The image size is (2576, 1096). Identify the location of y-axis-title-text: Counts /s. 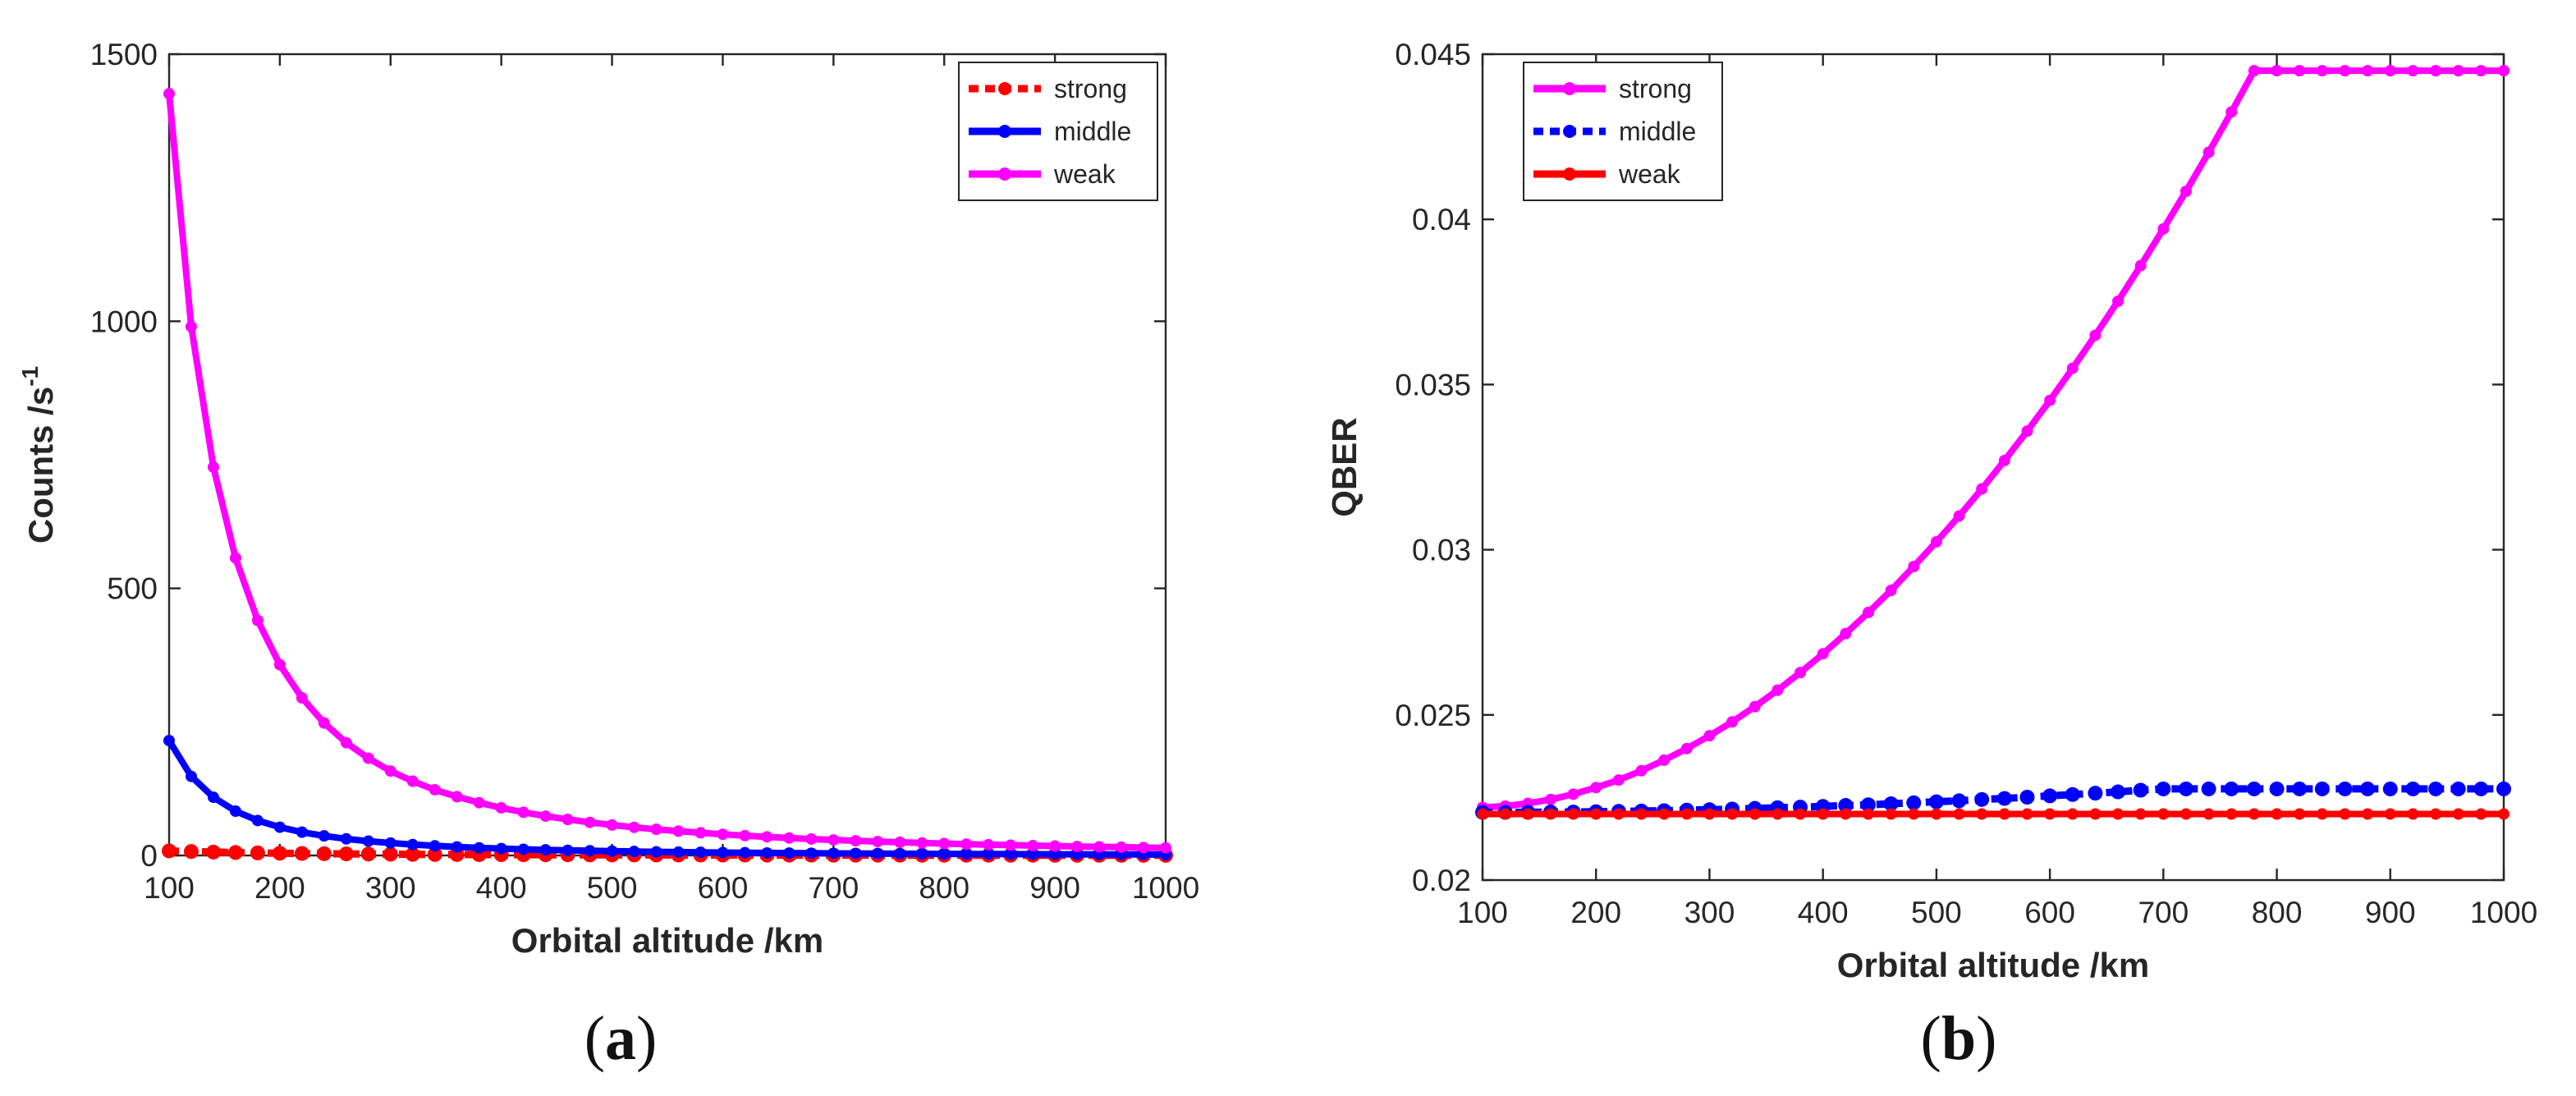
(41, 465).